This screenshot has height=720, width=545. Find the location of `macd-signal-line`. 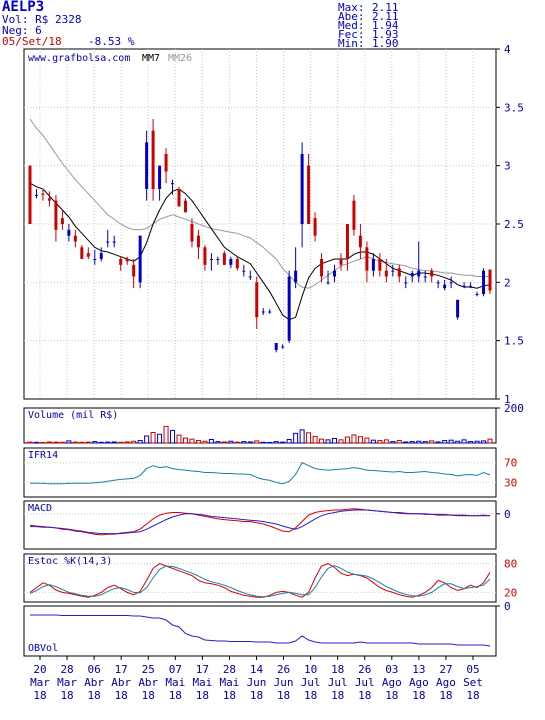

macd-signal-line is located at coordinates (260, 522).